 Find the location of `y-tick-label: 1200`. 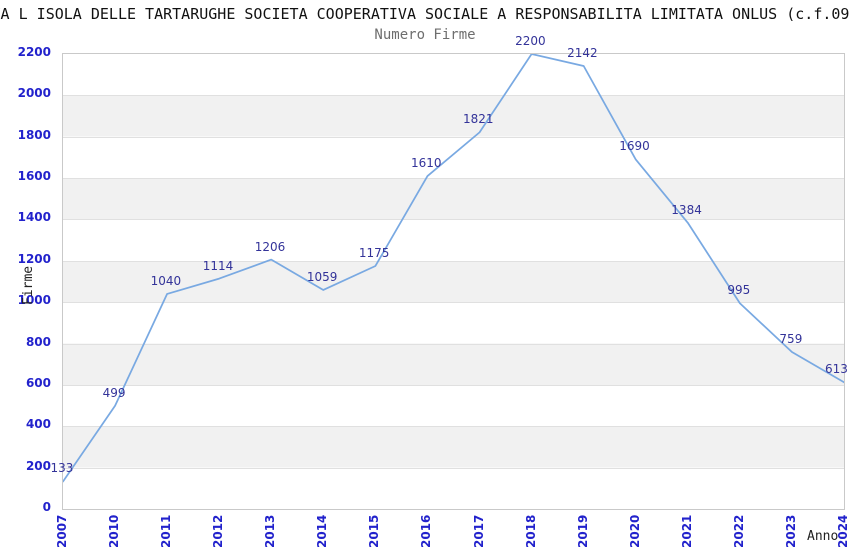

y-tick-label: 1200 is located at coordinates (34, 258).